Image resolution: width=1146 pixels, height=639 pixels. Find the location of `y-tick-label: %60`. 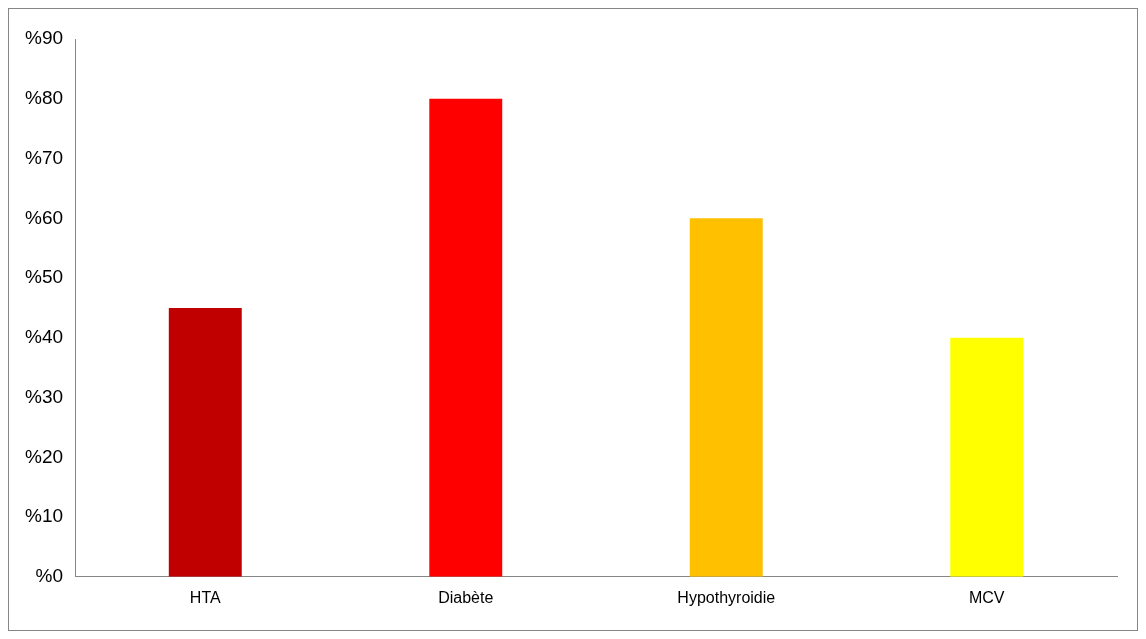

y-tick-label: %60 is located at coordinates (44, 217).